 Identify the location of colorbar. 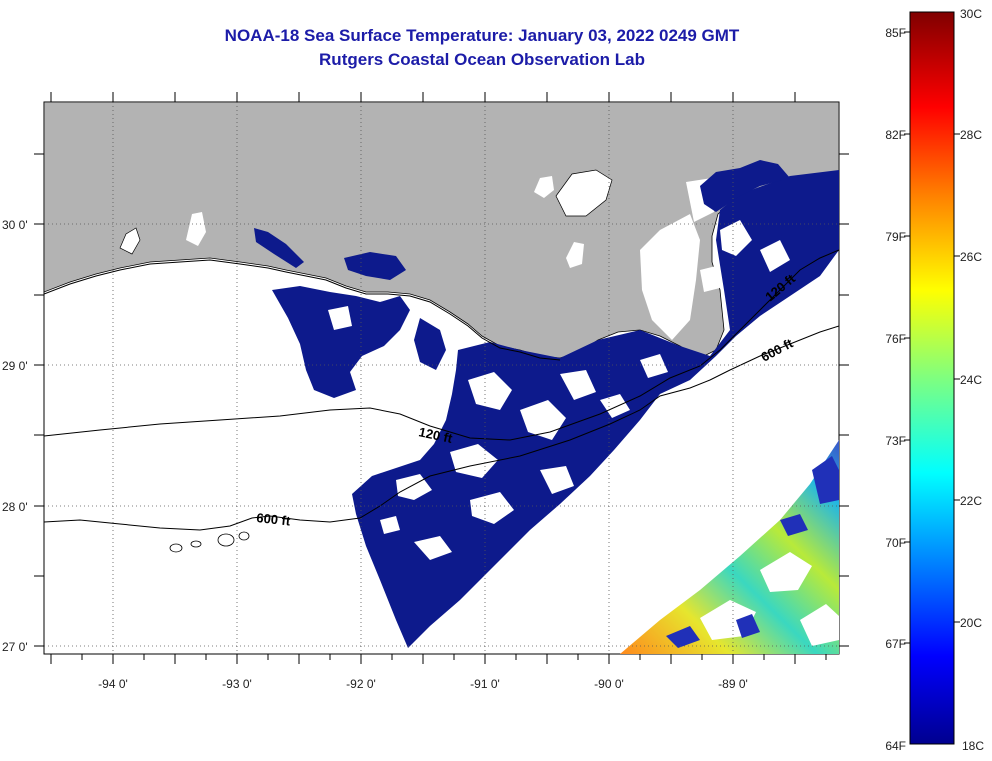
(932, 378).